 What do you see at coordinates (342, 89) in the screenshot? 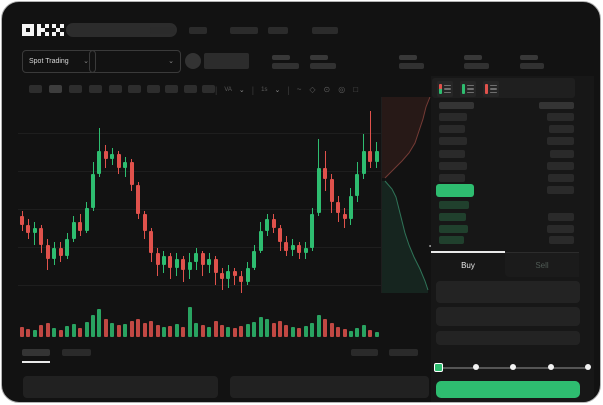
I see `settings-icon: ◎` at bounding box center [342, 89].